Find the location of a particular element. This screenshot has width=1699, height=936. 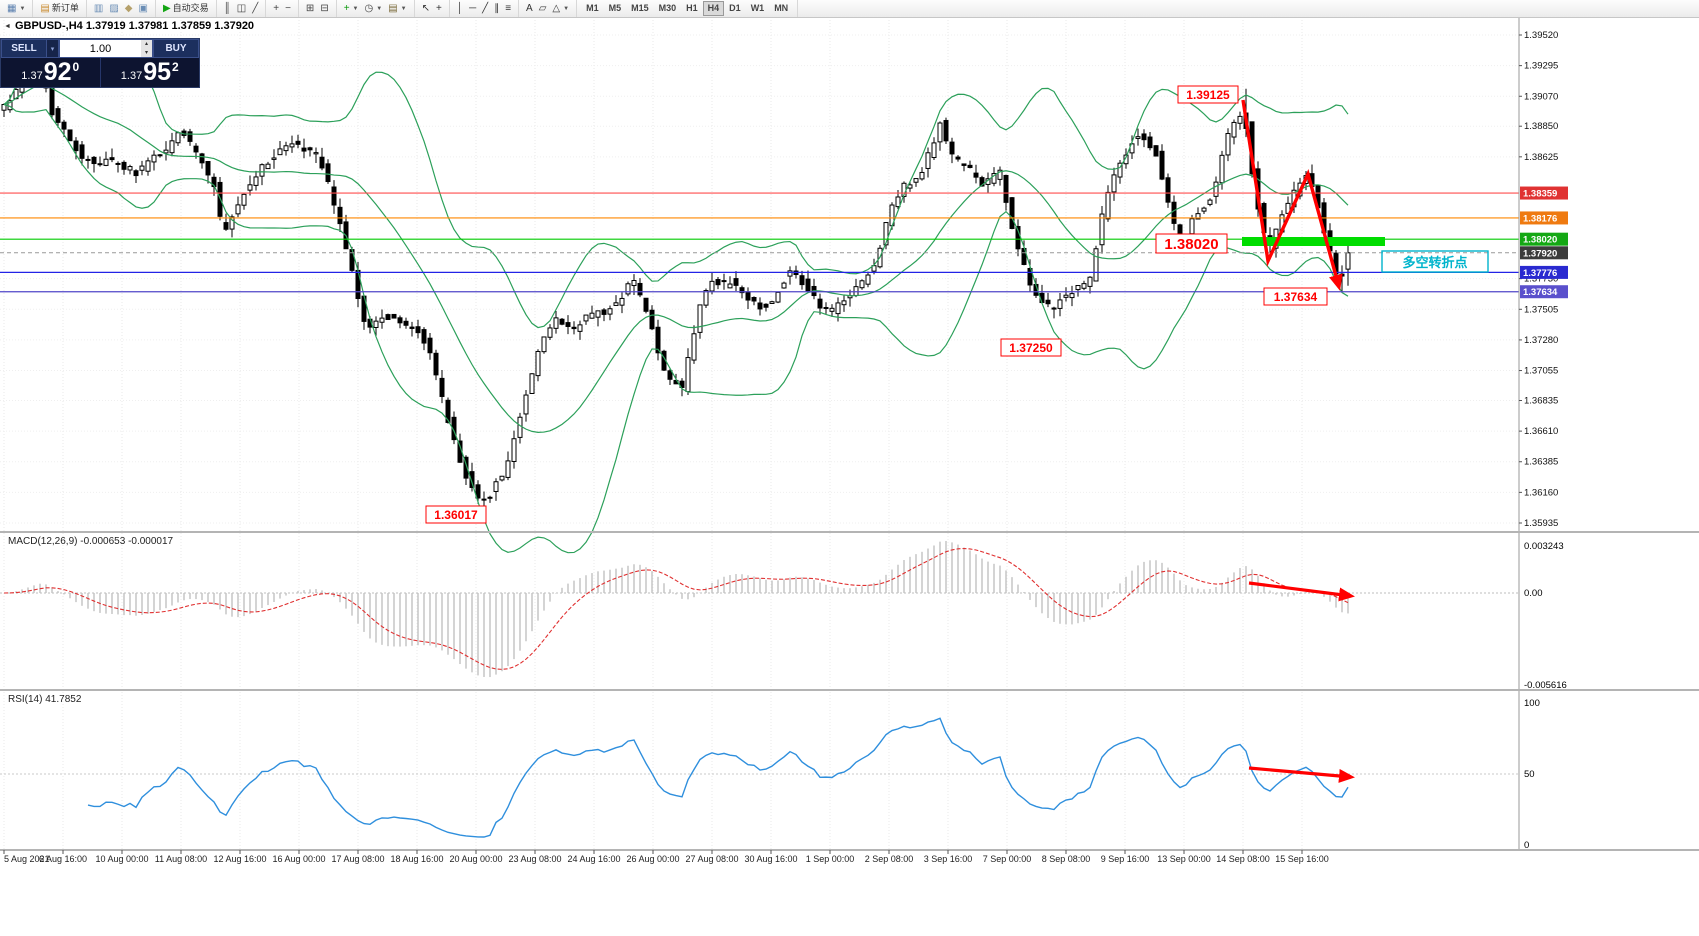

svg-text: 1.39125 is located at coordinates (1208, 95).